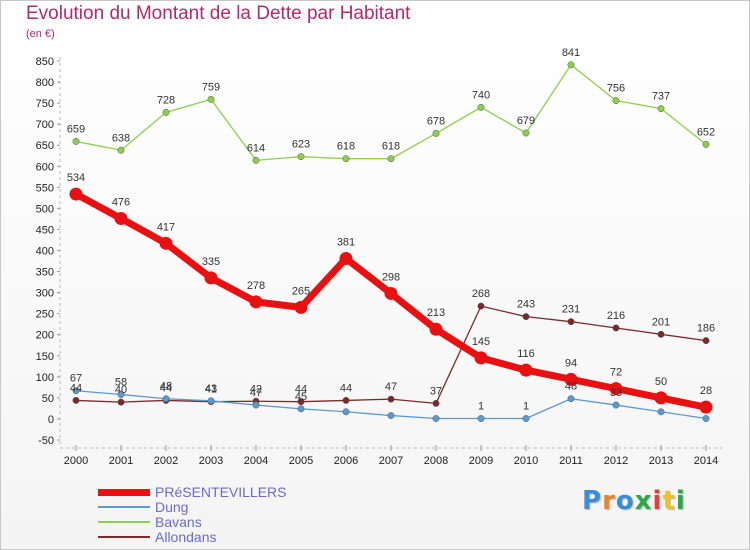 The height and width of the screenshot is (550, 750). I want to click on data-label: 298, so click(391, 277).